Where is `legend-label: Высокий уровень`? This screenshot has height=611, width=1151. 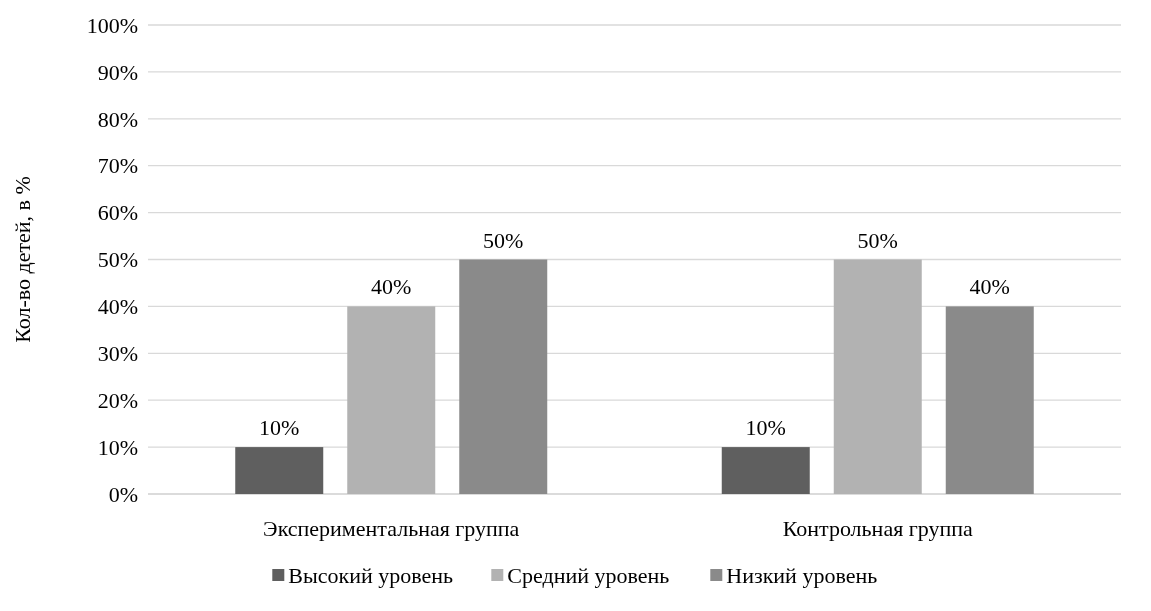 legend-label: Высокий уровень is located at coordinates (371, 575).